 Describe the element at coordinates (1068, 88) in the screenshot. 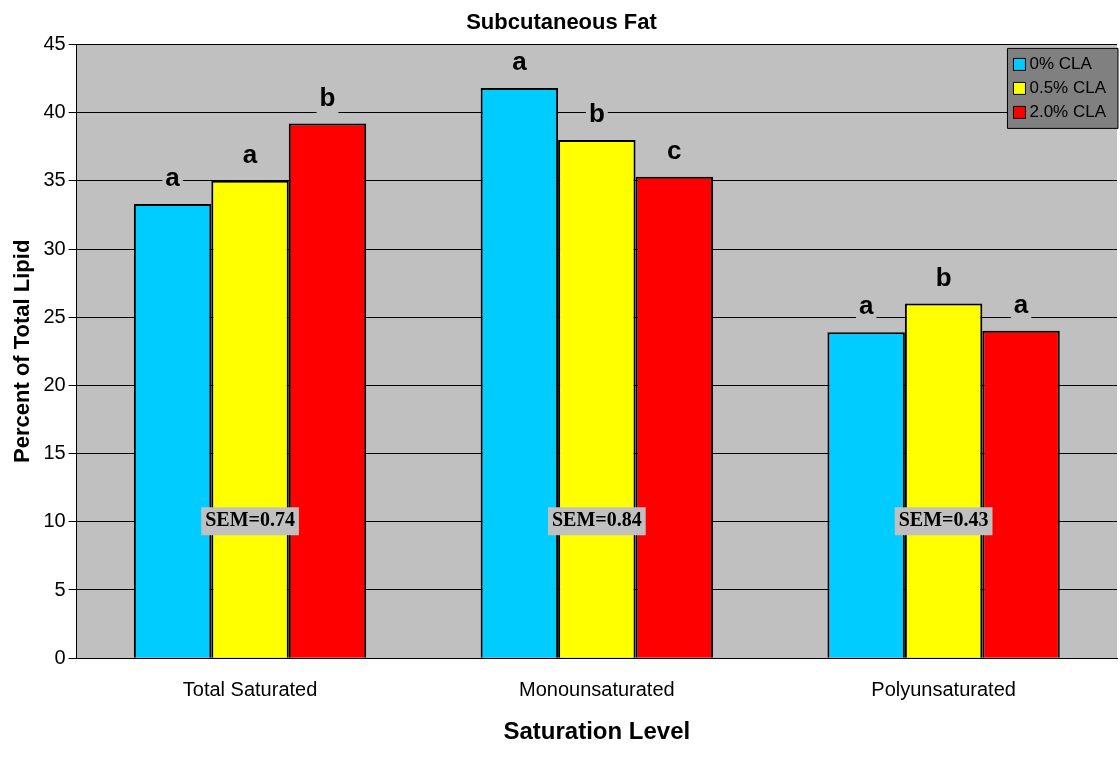

I see `legend-label: 0.5% CLA` at that location.